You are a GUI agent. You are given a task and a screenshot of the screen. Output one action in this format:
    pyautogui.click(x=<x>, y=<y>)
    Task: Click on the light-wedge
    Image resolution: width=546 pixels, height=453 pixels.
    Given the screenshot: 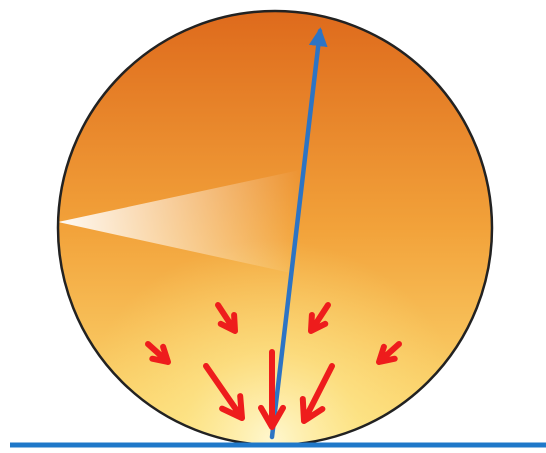 What is the action you would take?
    pyautogui.click(x=179, y=222)
    